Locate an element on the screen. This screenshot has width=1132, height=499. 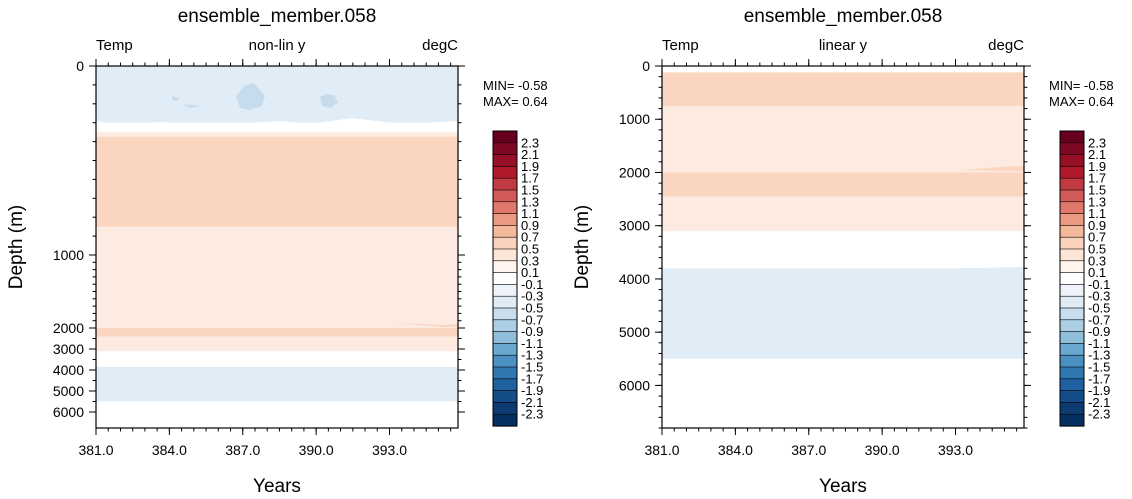
colorbar-label: 1.3 is located at coordinates (1097, 201).